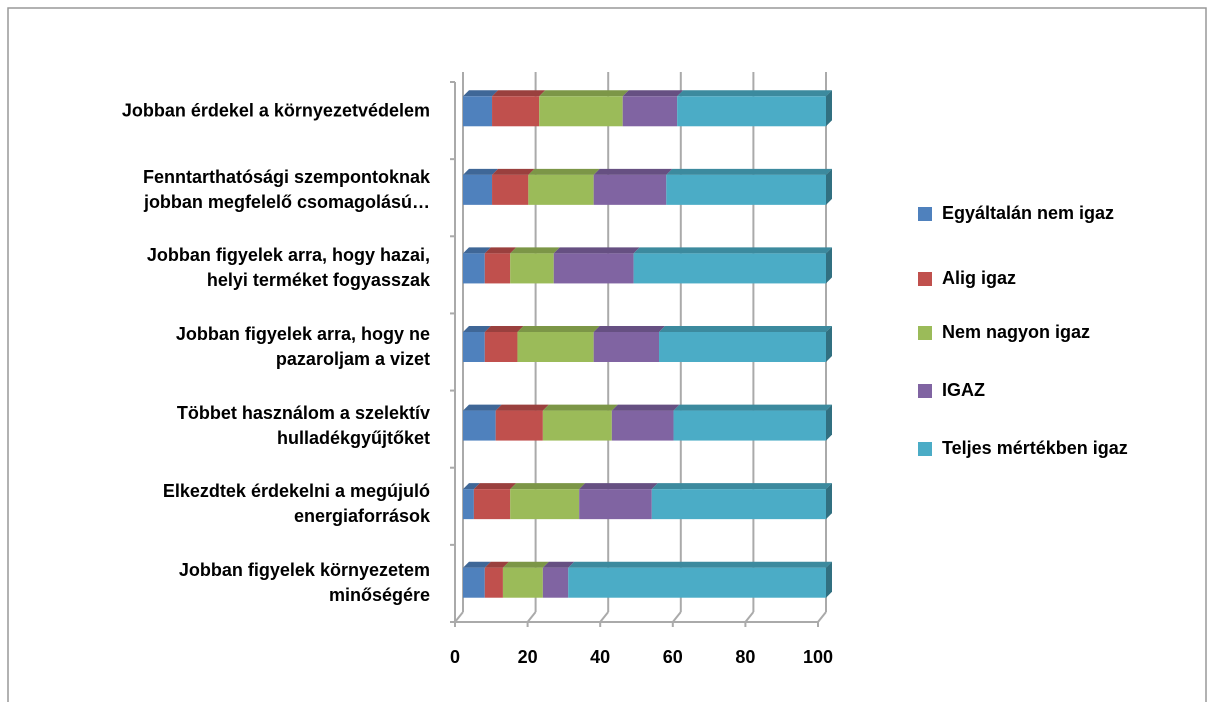  I want to click on y-tick-label: Jobban figyelek környezetem minőségére, so click(304, 582).